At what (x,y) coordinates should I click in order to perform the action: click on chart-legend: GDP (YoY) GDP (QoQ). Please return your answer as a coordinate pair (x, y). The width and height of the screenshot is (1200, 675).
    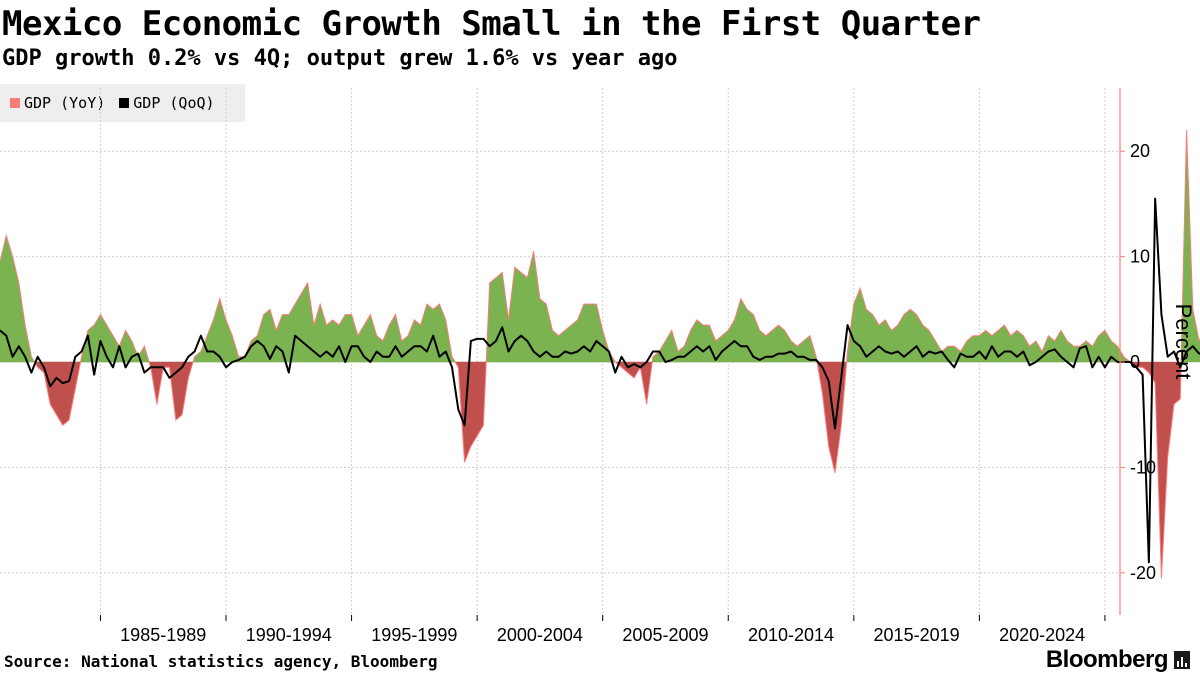
    Looking at the image, I should click on (122, 103).